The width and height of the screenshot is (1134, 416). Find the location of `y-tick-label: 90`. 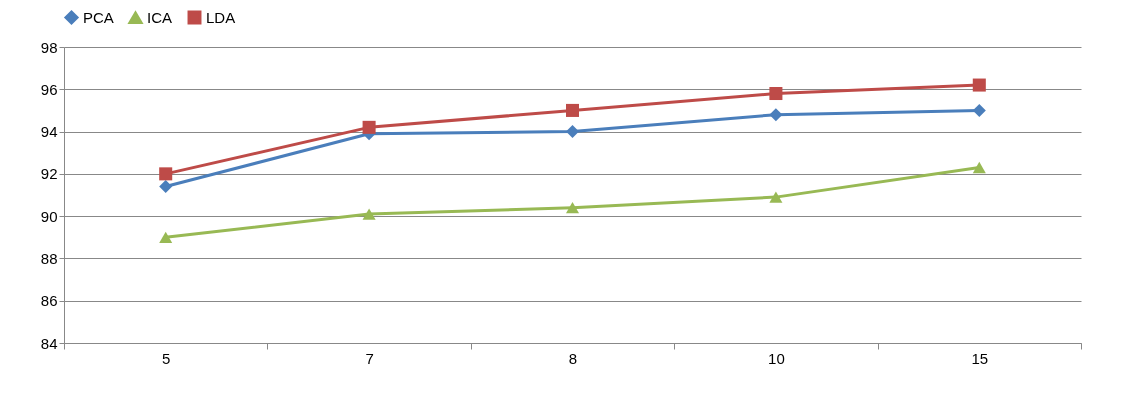

y-tick-label: 90 is located at coordinates (49, 216).